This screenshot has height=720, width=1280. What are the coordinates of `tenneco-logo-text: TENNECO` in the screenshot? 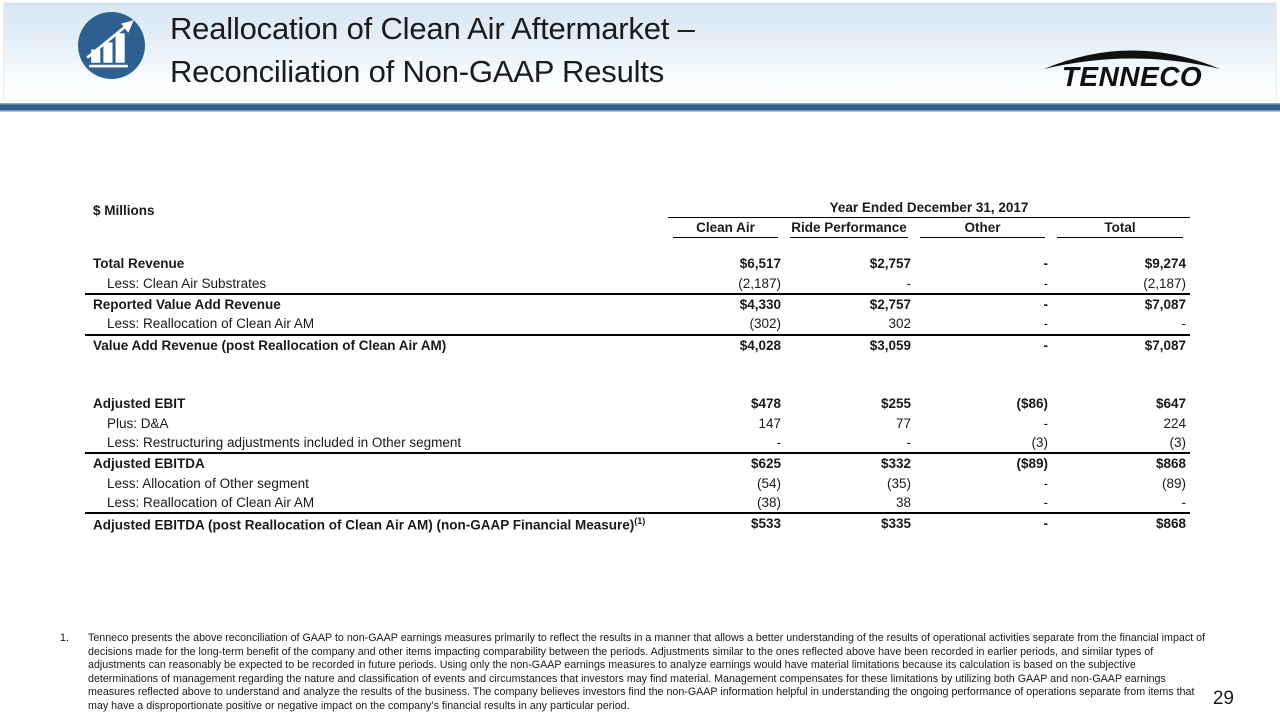 It's located at (1132, 76).